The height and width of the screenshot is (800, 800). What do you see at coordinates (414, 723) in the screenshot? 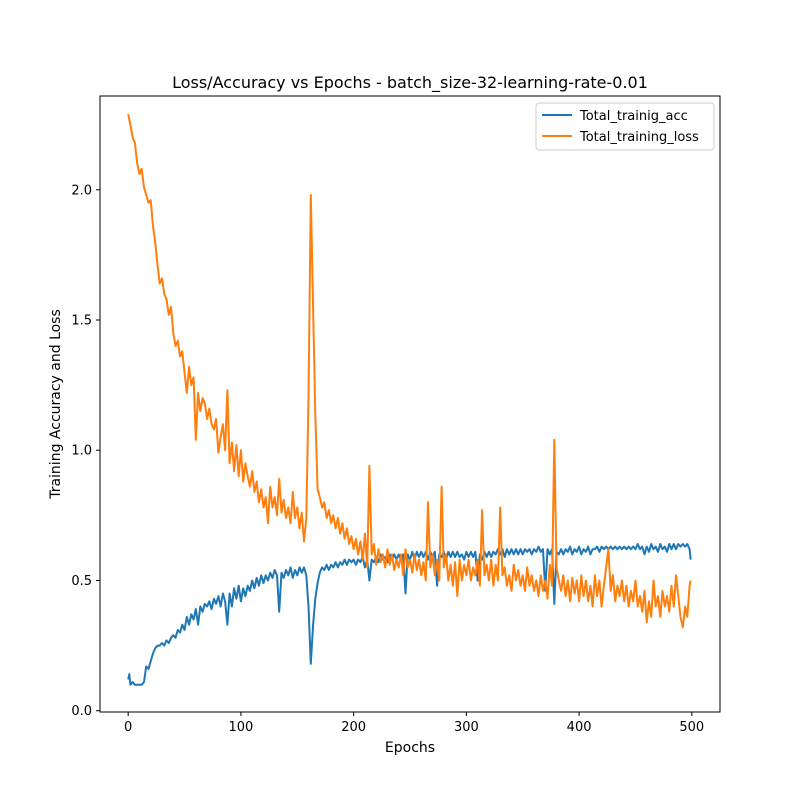
I see `x-axis: 0 100 200 300 400 500` at bounding box center [414, 723].